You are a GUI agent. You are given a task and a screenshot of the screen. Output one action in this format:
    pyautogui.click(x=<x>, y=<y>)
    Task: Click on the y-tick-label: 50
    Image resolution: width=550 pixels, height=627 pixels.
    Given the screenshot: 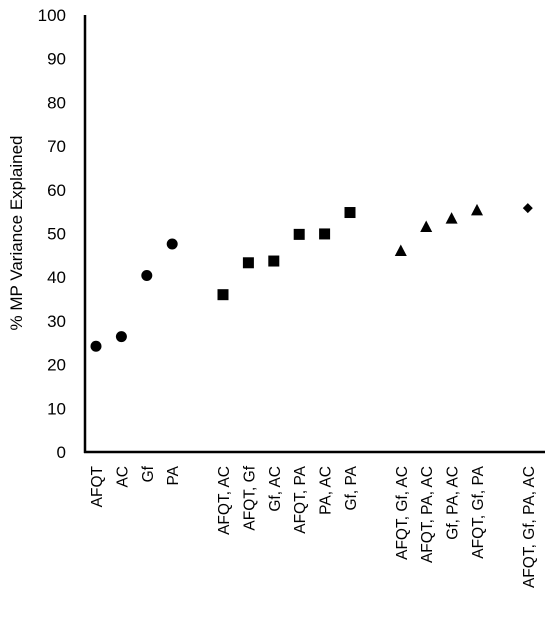 What is the action you would take?
    pyautogui.click(x=56, y=234)
    